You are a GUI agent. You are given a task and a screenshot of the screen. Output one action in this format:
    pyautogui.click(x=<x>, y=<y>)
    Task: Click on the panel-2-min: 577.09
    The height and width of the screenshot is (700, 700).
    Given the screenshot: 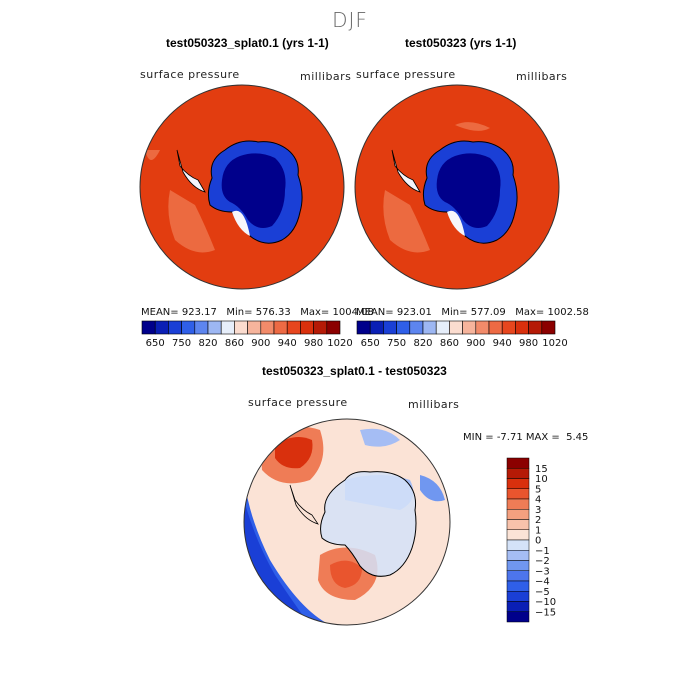 What is the action you would take?
    pyautogui.click(x=488, y=312)
    